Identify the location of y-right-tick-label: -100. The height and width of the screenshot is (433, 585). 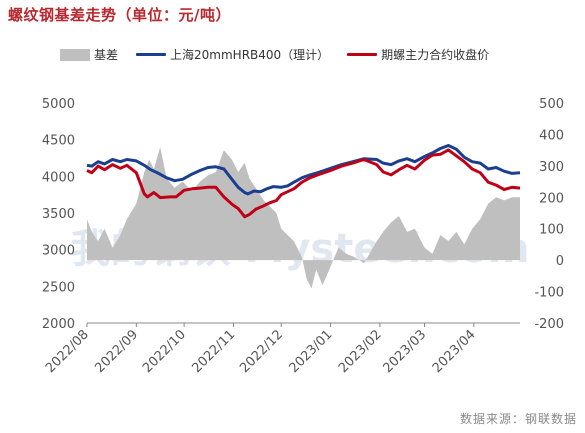
(549, 293).